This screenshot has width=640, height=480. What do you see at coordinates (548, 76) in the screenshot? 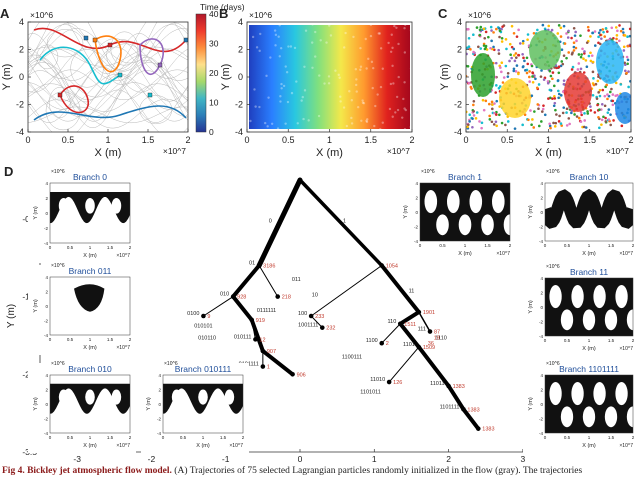
I see `particle-area` at bounding box center [548, 76].